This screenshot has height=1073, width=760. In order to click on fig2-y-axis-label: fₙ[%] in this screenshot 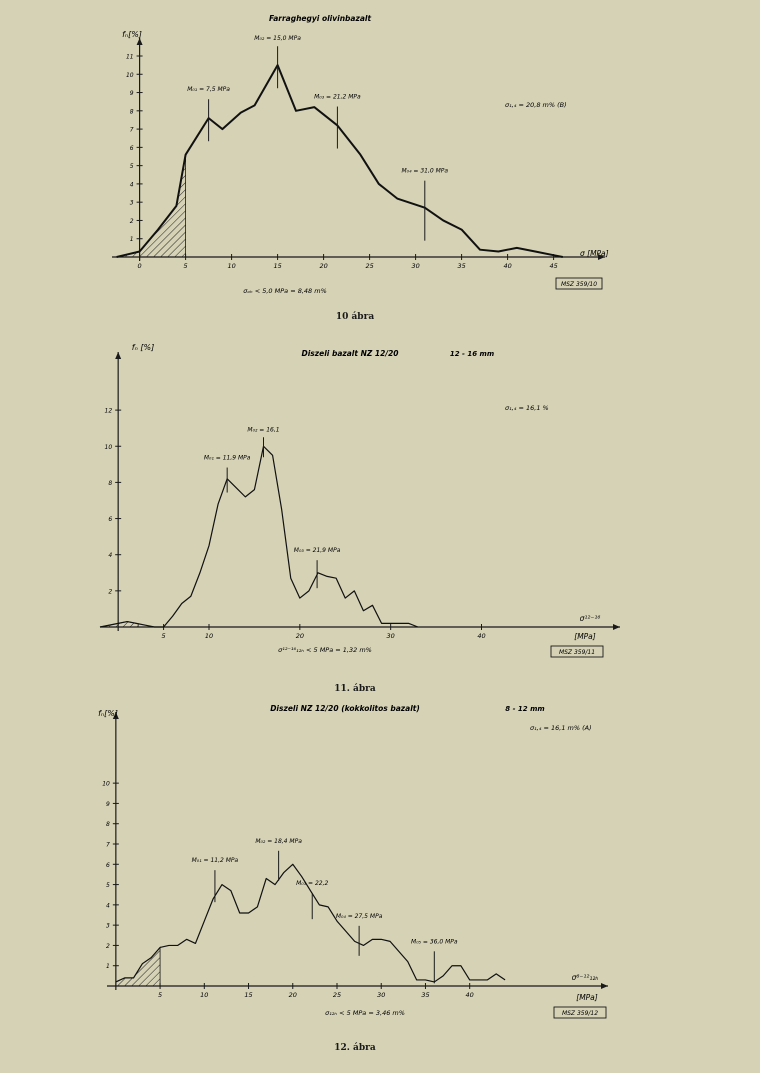, I will do `click(108, 713)`.